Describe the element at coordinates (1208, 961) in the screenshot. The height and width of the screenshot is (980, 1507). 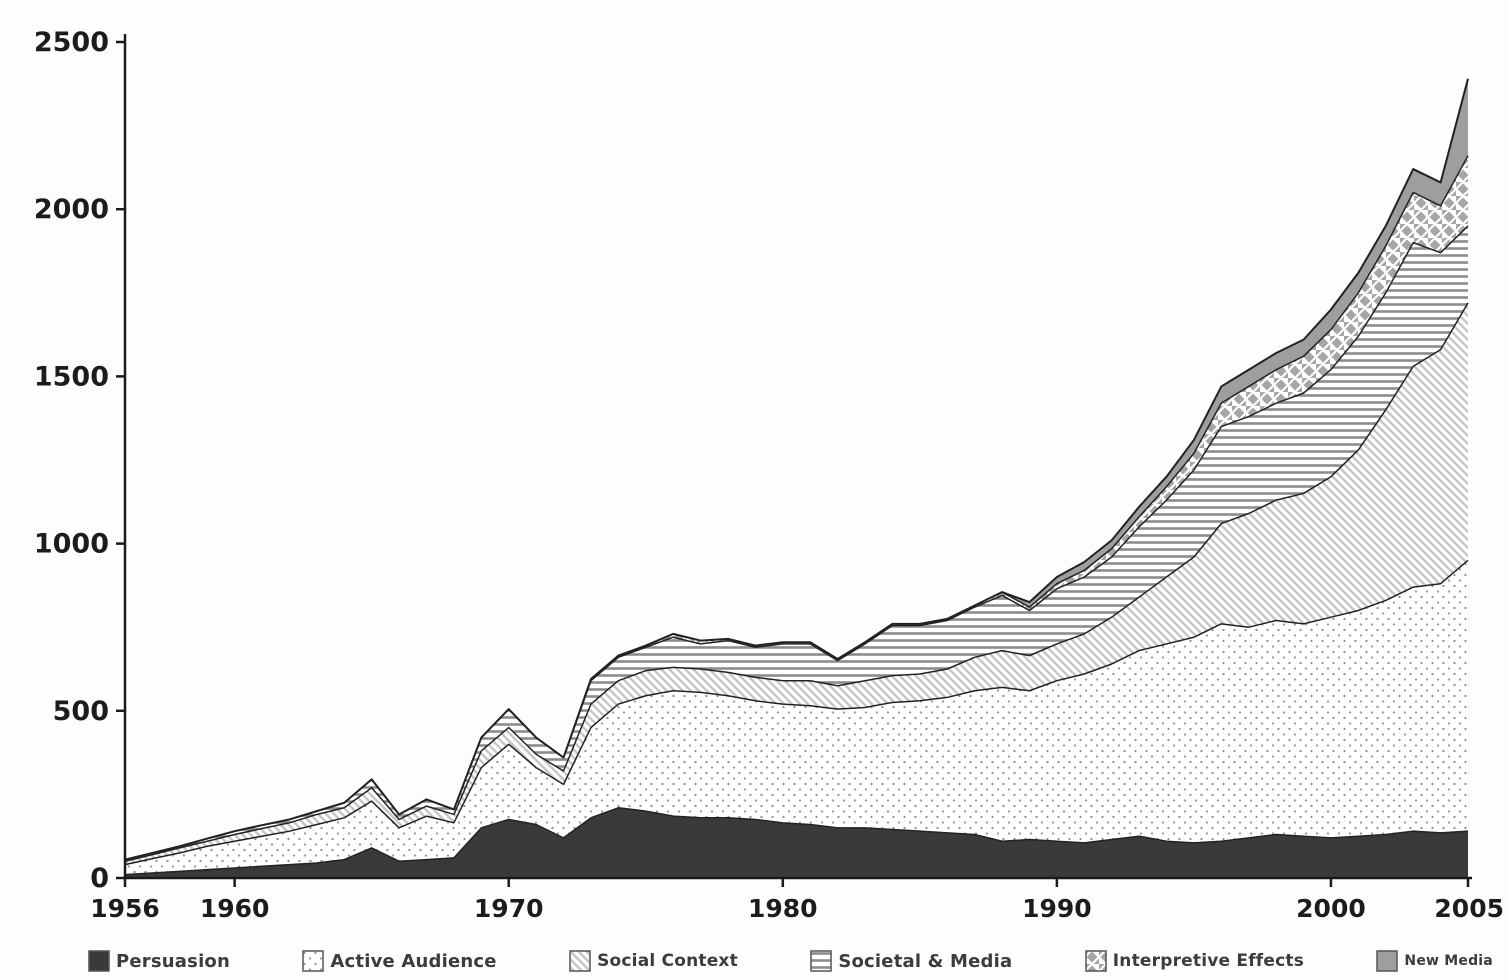
I see `legend-label: Interpretive Effects` at that location.